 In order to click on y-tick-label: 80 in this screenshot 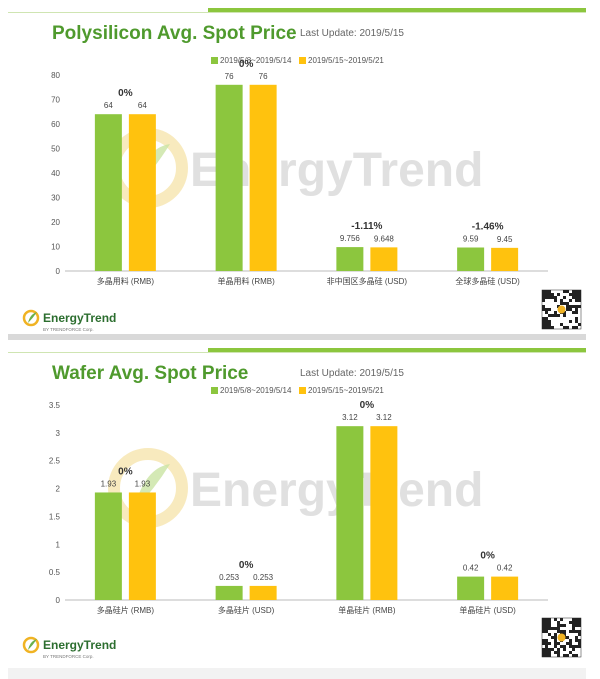, I will do `click(55, 75)`.